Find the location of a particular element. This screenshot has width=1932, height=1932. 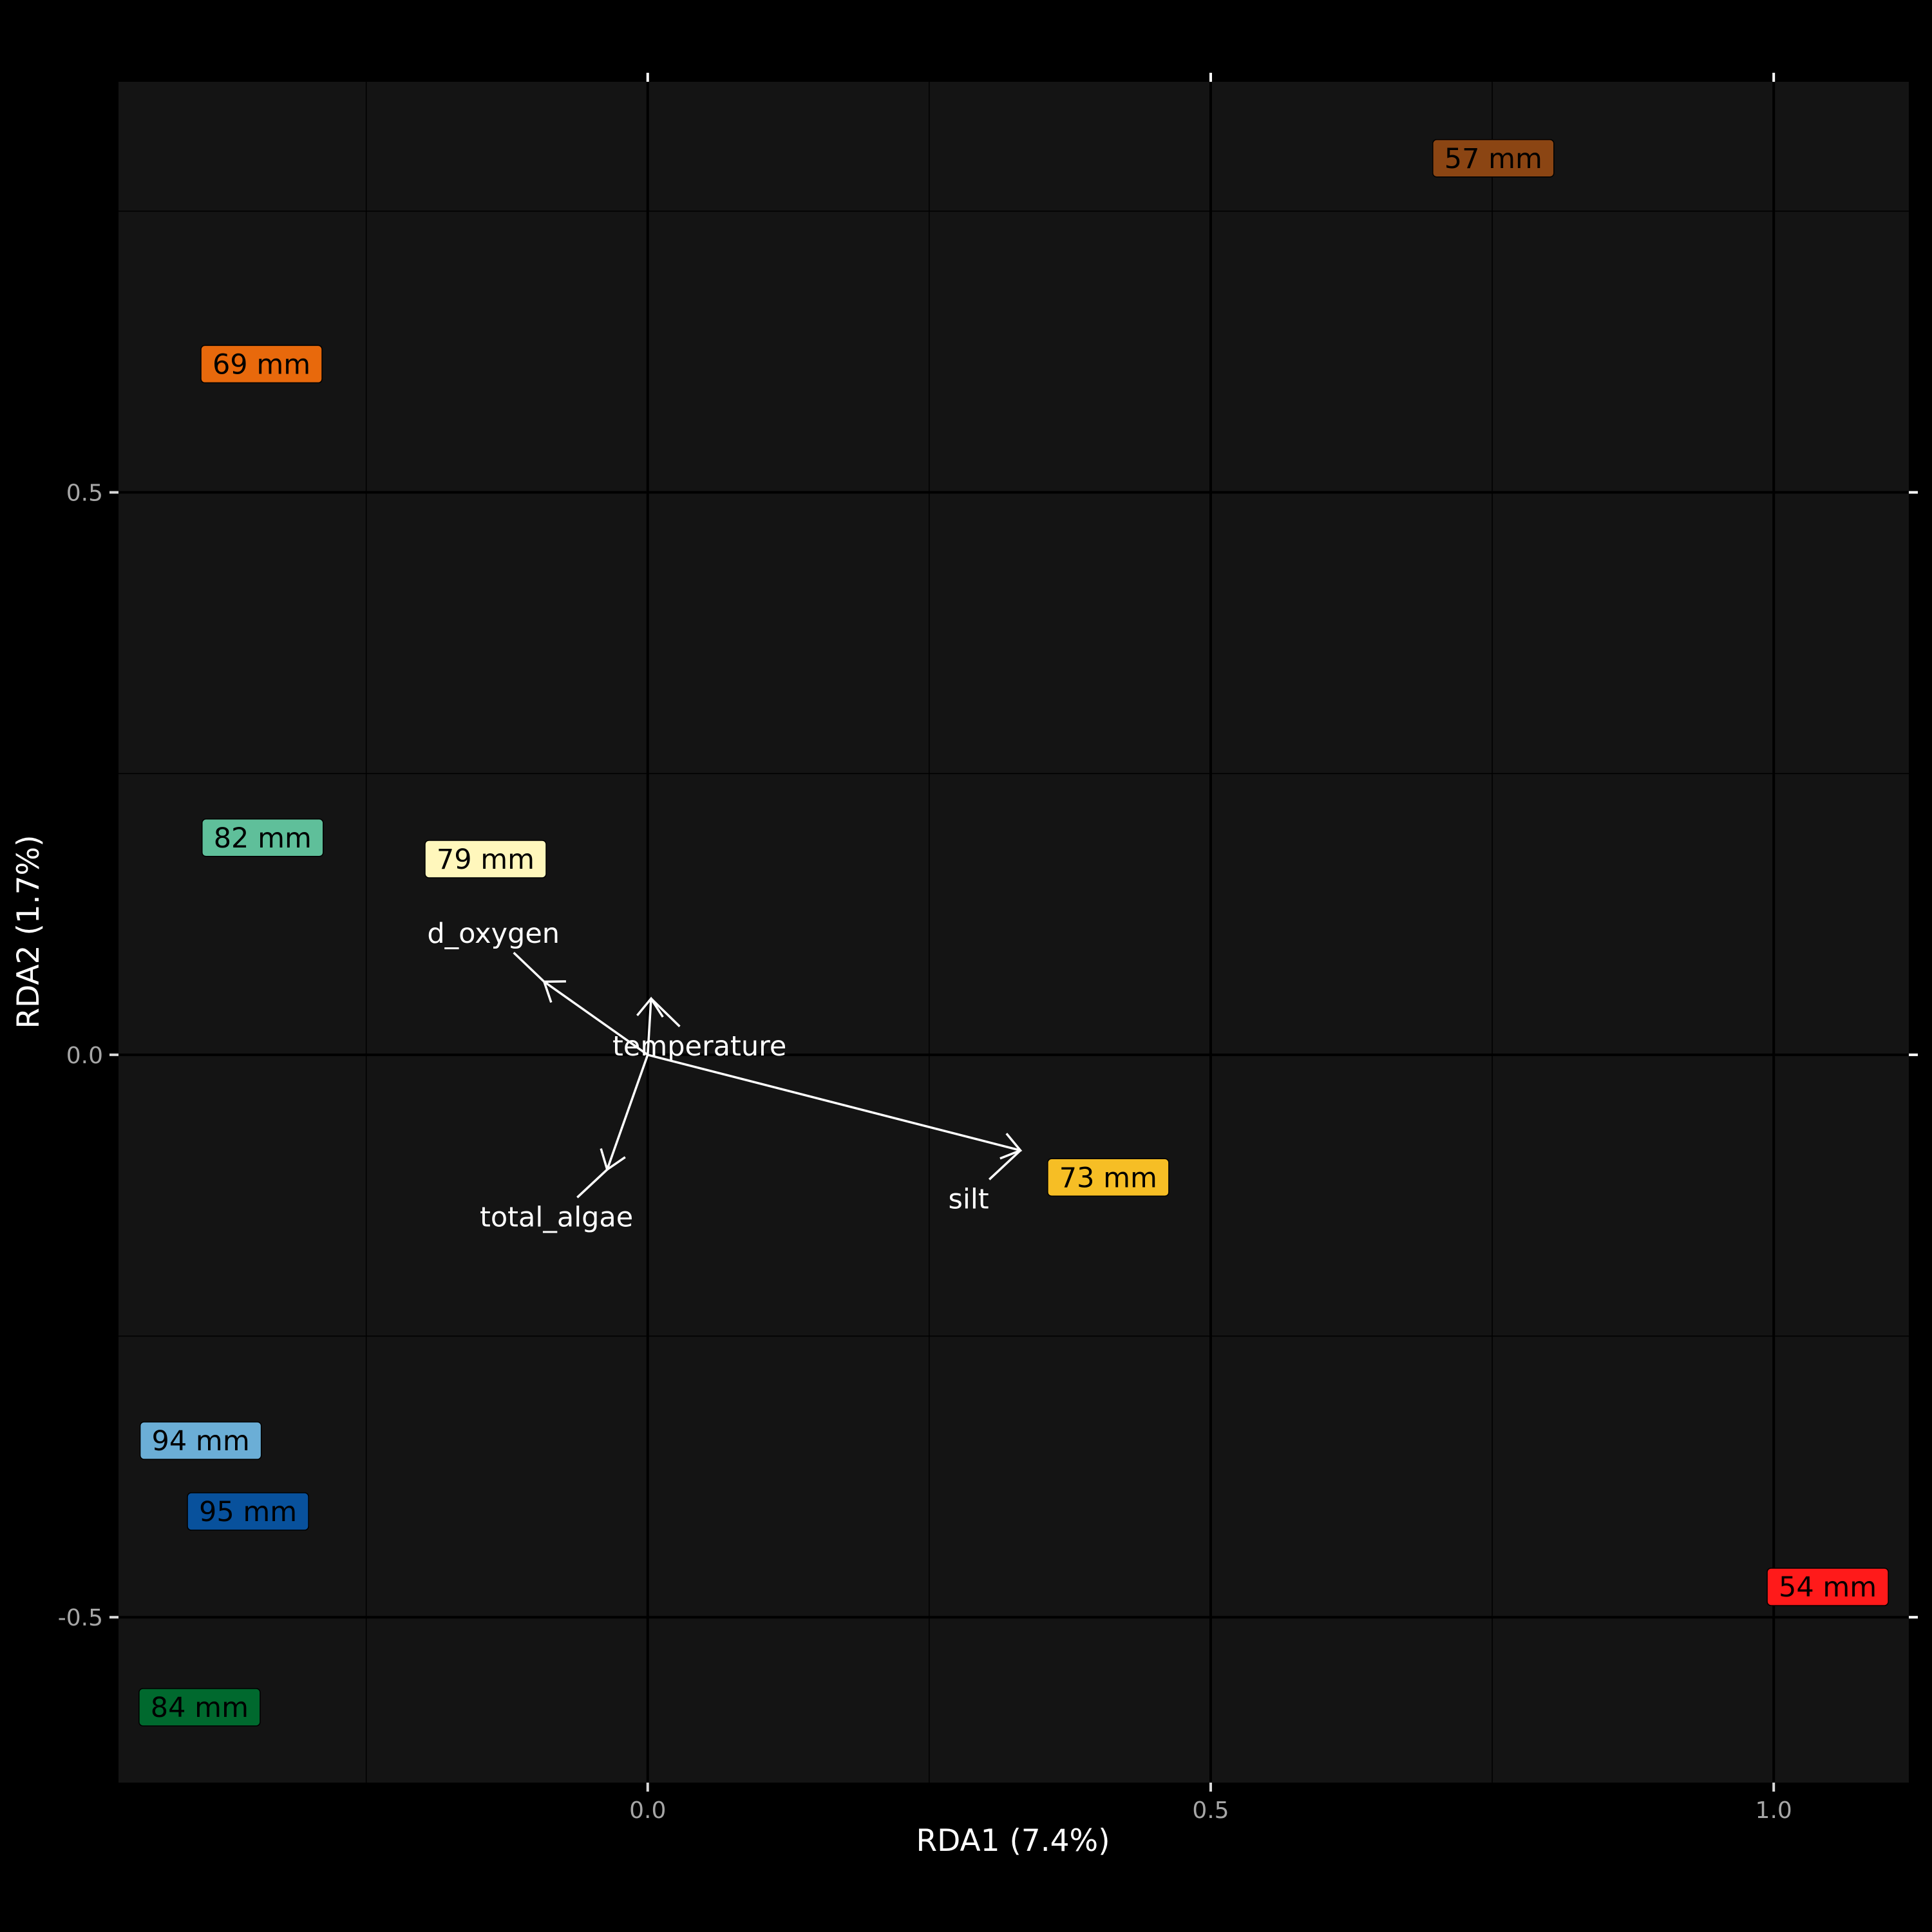

x-tick-label: 0.5 is located at coordinates (1210, 1810).